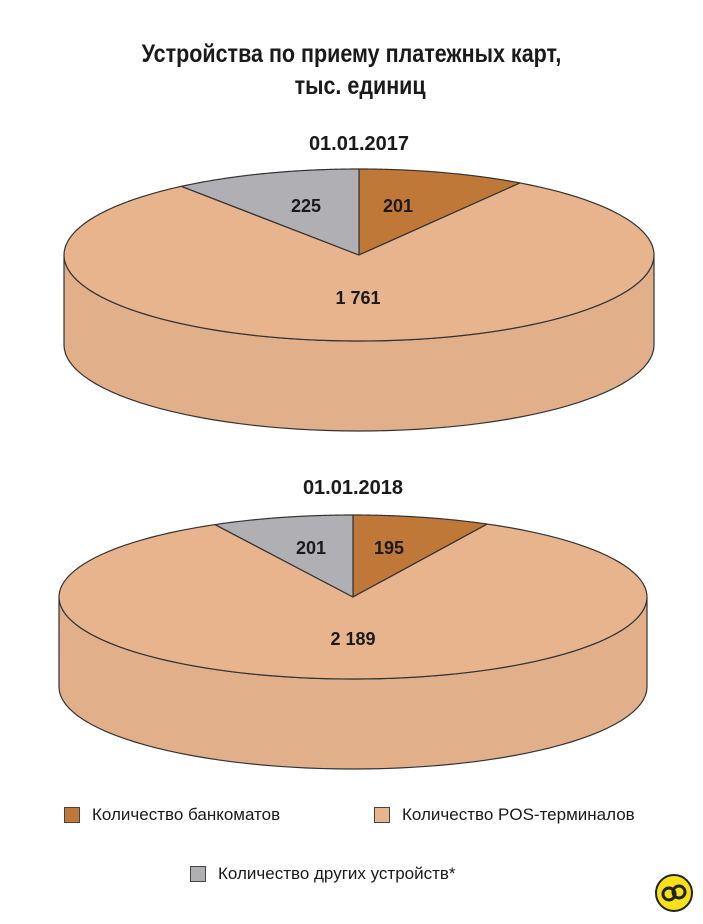  I want to click on legend-item-atm: Количество банкоматов, so click(172, 815).